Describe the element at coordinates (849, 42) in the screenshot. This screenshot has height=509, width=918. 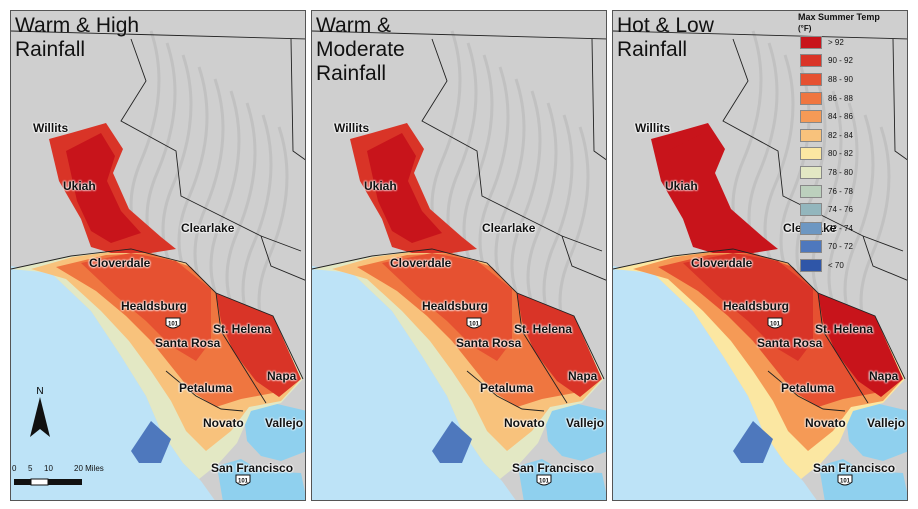
I see `legend-item: > 92` at that location.